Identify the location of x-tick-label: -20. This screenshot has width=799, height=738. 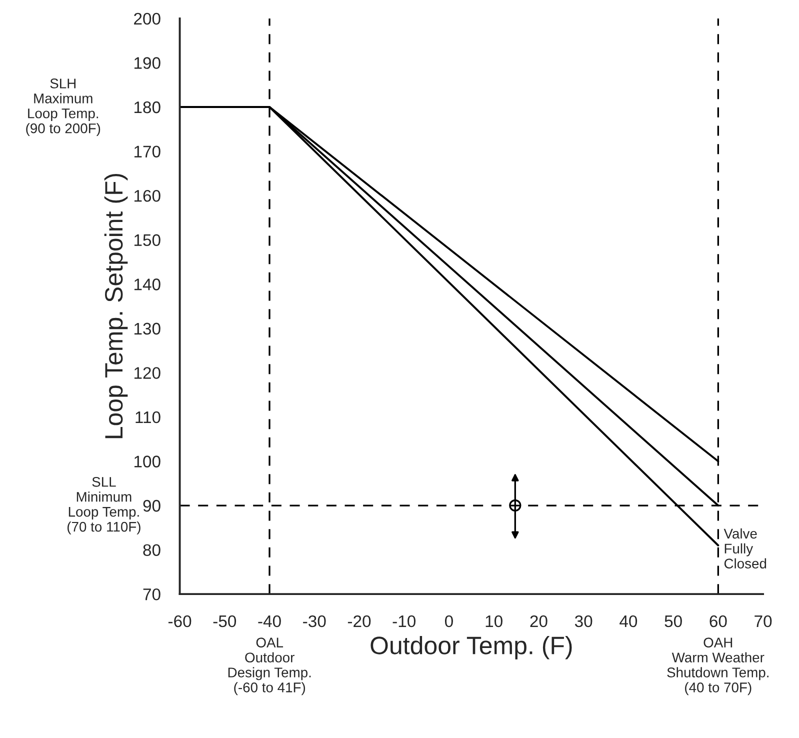
(359, 621).